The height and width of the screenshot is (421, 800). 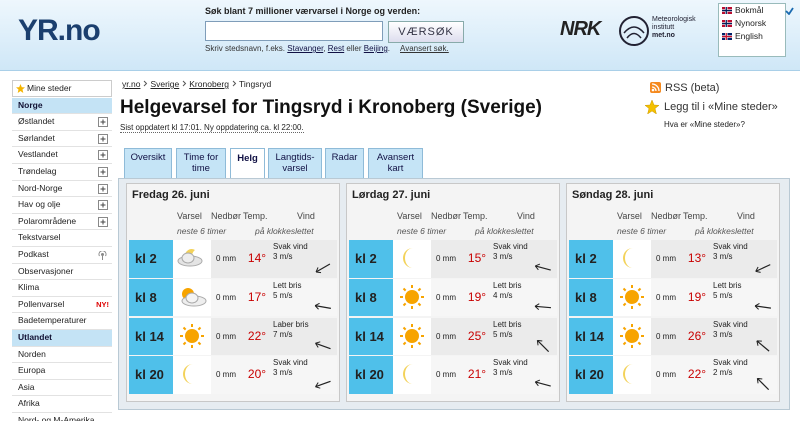 I want to click on language-option: English, so click(x=752, y=36).